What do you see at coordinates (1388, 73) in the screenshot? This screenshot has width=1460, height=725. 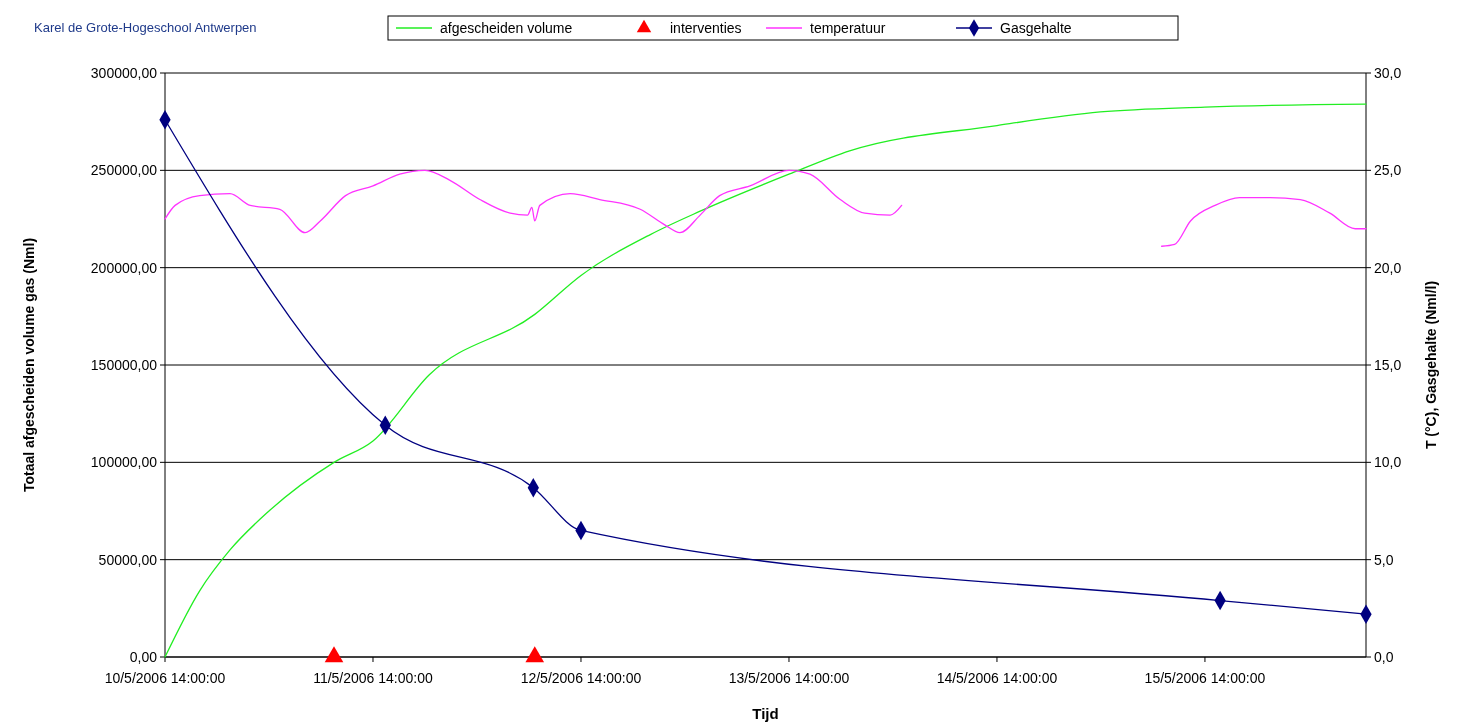 I see `y2-tick-label: 30,0` at bounding box center [1388, 73].